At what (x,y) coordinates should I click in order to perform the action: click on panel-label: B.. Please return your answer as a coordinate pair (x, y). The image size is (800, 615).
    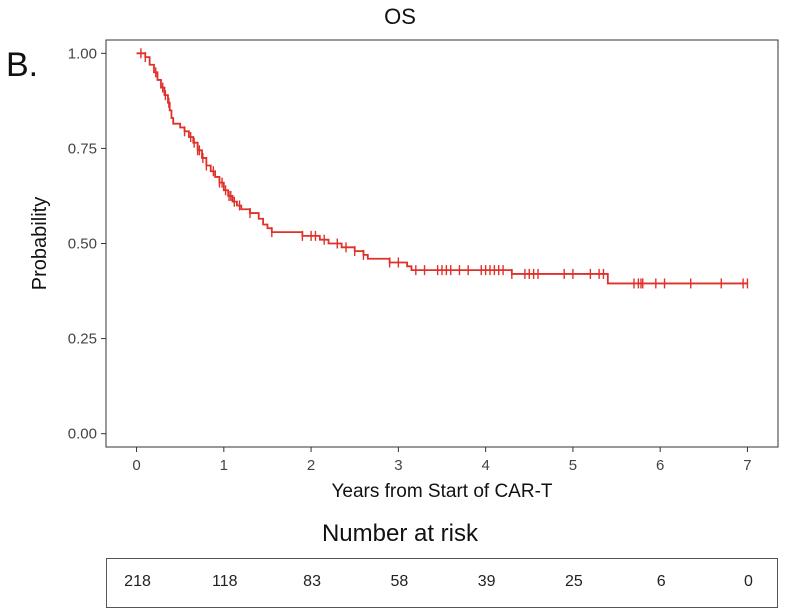
    Looking at the image, I should click on (22, 65).